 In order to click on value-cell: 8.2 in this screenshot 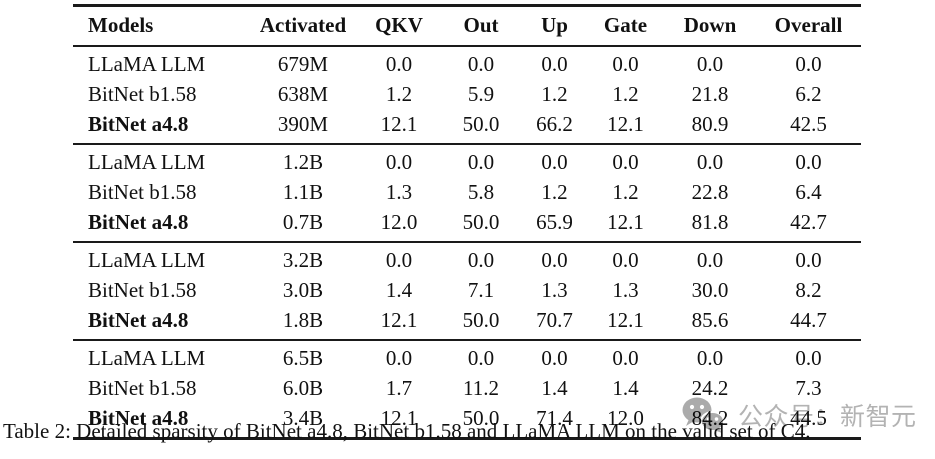, I will do `click(808, 290)`.